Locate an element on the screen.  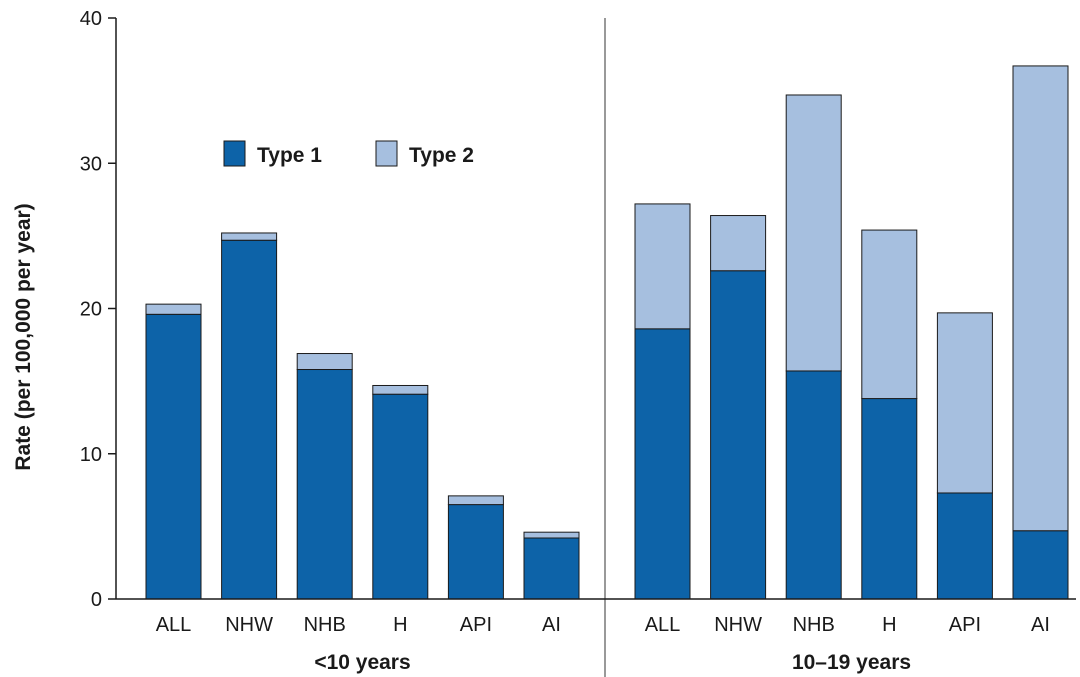
bar-type-2-g1-all is located at coordinates (662, 266).